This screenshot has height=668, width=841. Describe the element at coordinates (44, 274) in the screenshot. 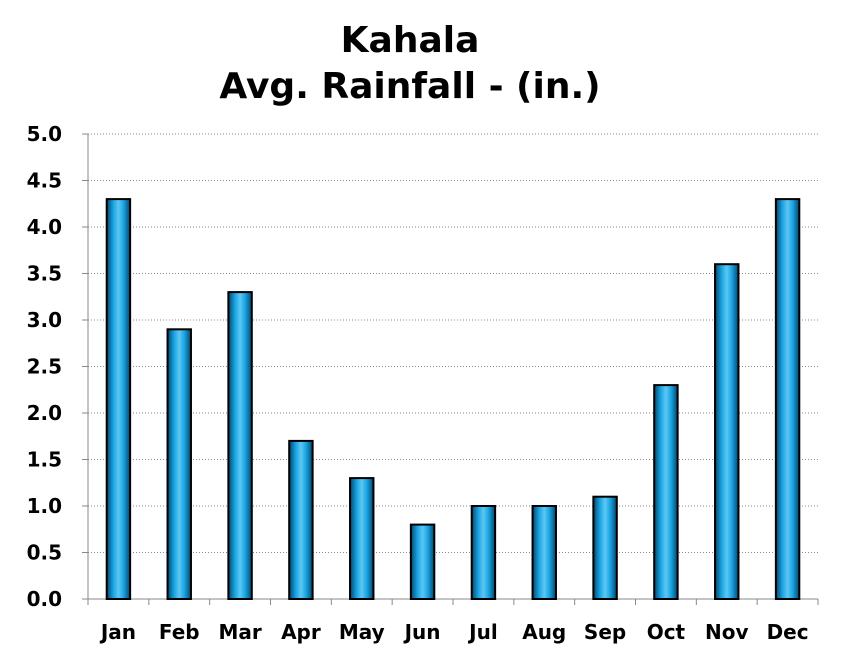

I see `y-tick-label: 3.5` at that location.